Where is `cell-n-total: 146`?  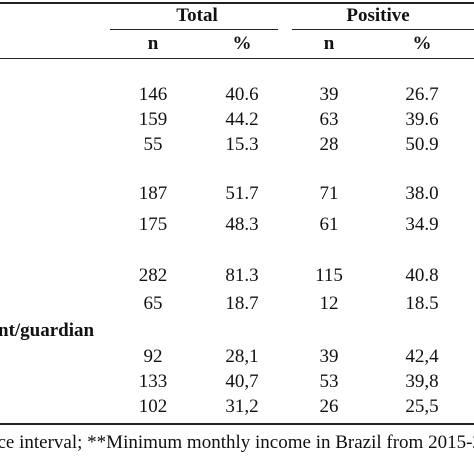
cell-n-total: 146 is located at coordinates (153, 94).